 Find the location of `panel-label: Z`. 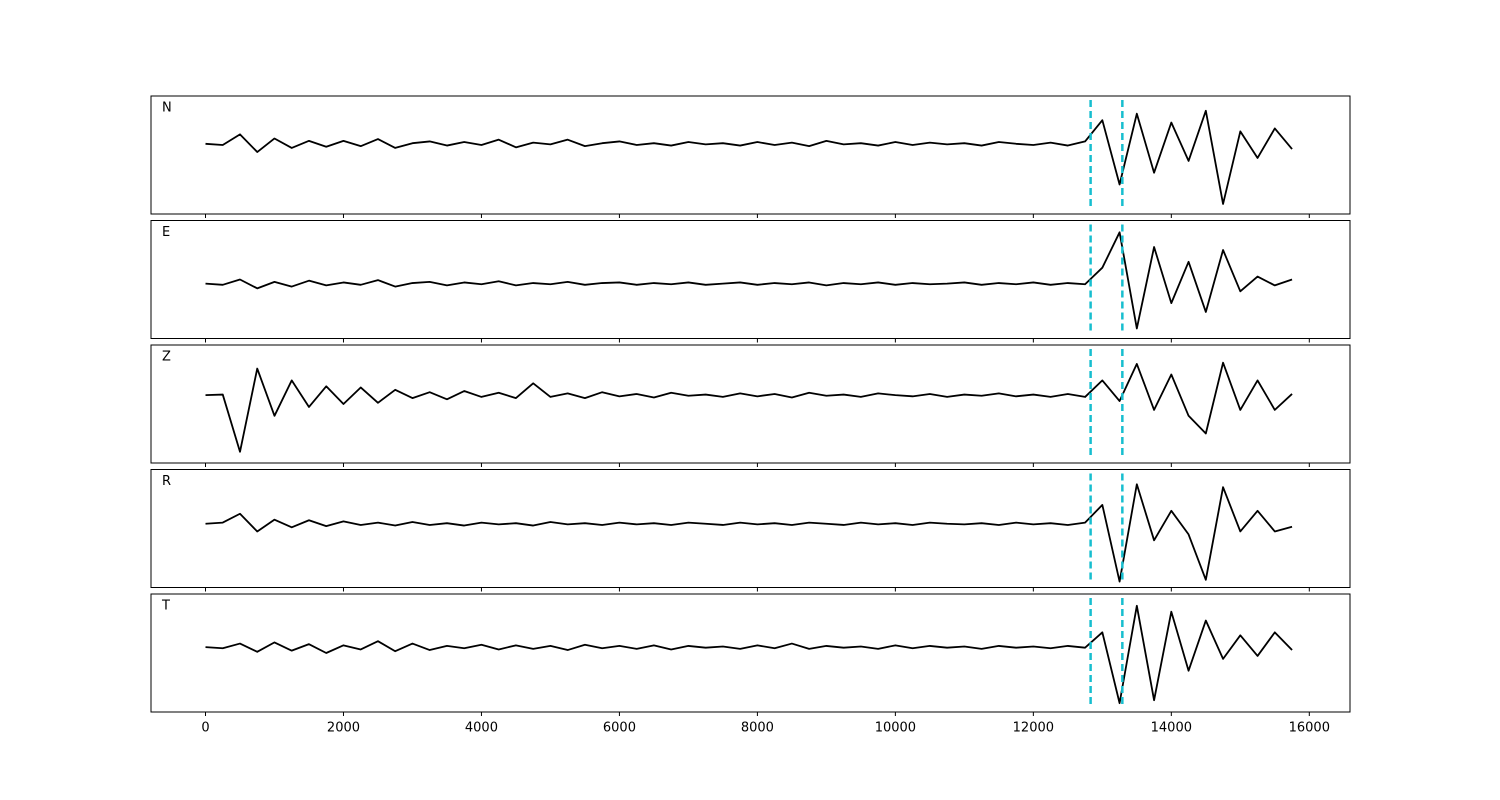

panel-label: Z is located at coordinates (166, 357).